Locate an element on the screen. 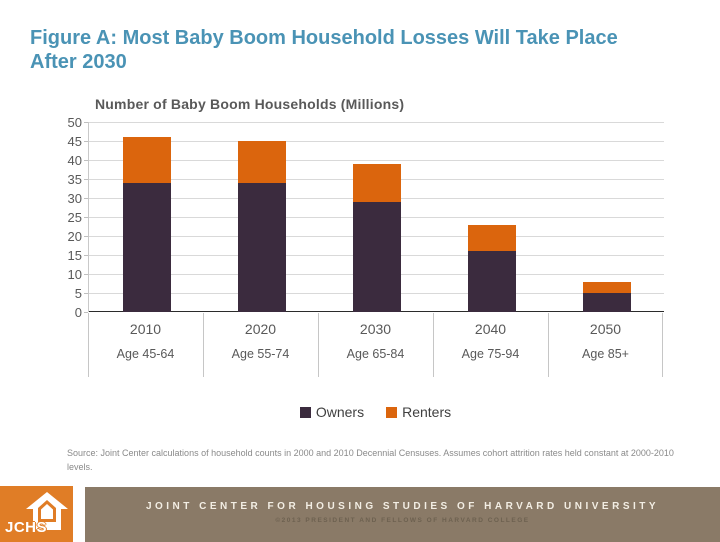 This screenshot has height=542, width=720. logo-text: JCHS is located at coordinates (26, 527).